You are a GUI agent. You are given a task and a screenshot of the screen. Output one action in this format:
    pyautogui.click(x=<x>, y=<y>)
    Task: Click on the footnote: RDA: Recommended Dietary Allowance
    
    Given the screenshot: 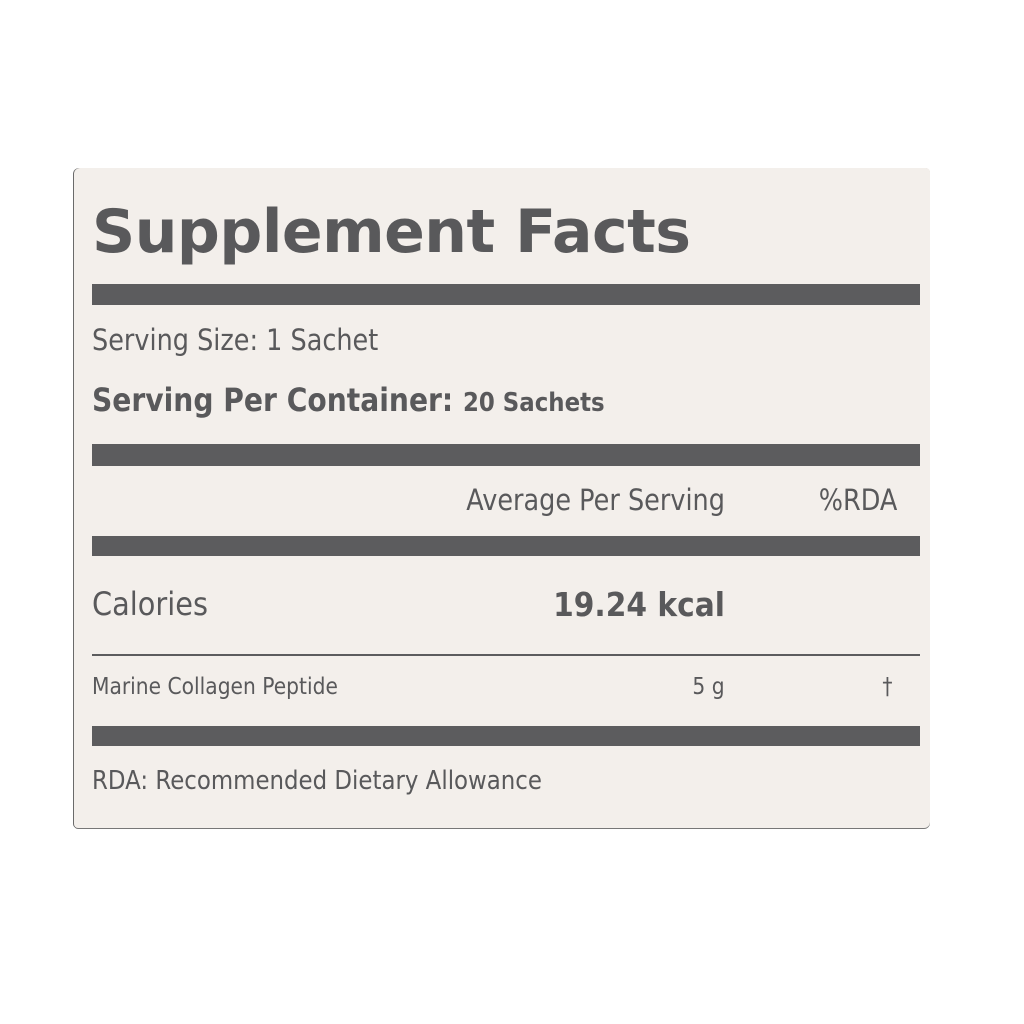 What is the action you would take?
    pyautogui.click(x=317, y=781)
    